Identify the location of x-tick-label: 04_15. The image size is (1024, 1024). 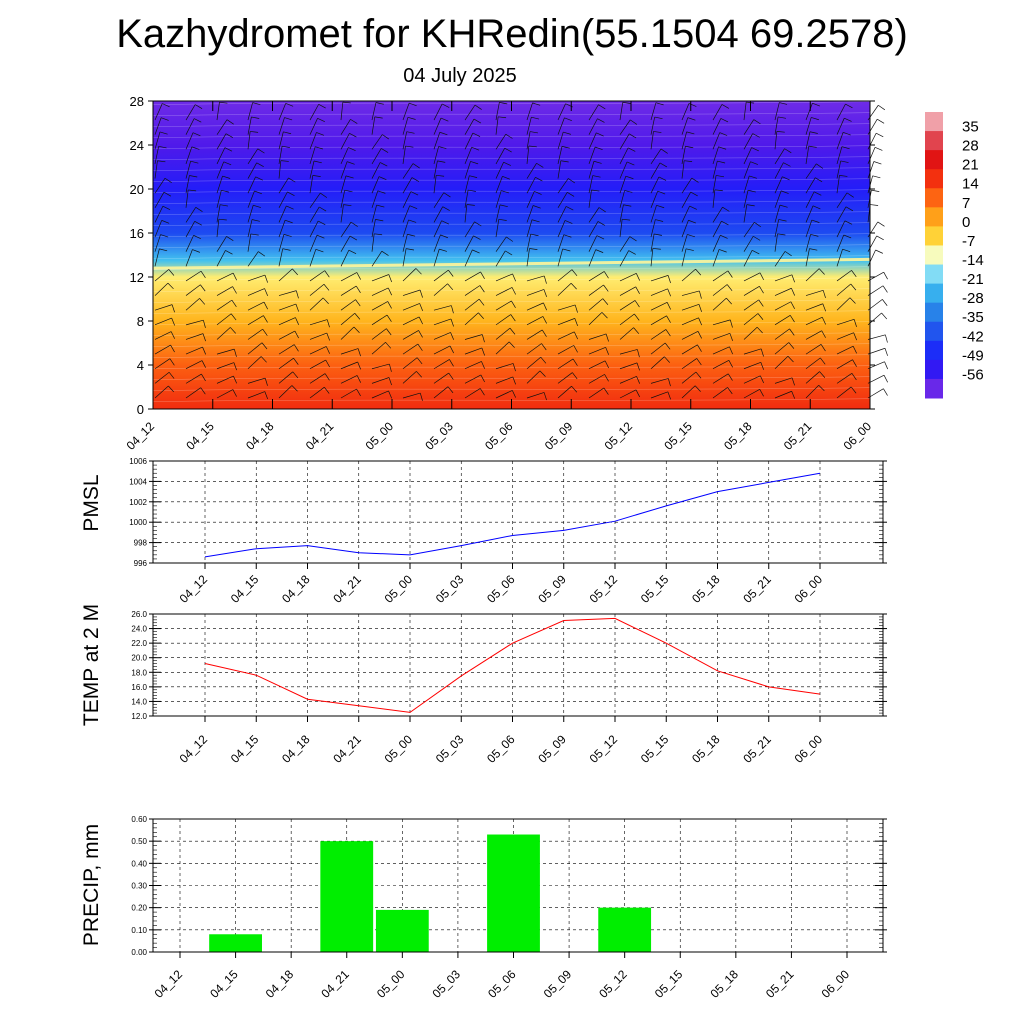
(245, 749).